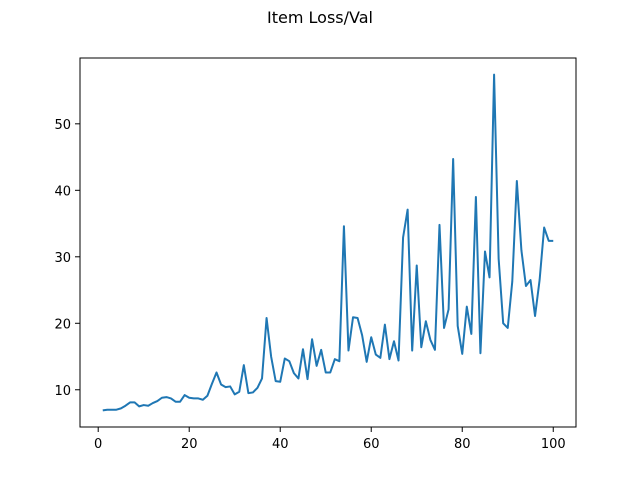 The height and width of the screenshot is (480, 640). Describe the element at coordinates (62, 125) in the screenshot. I see `y-tick-label: 50` at that location.